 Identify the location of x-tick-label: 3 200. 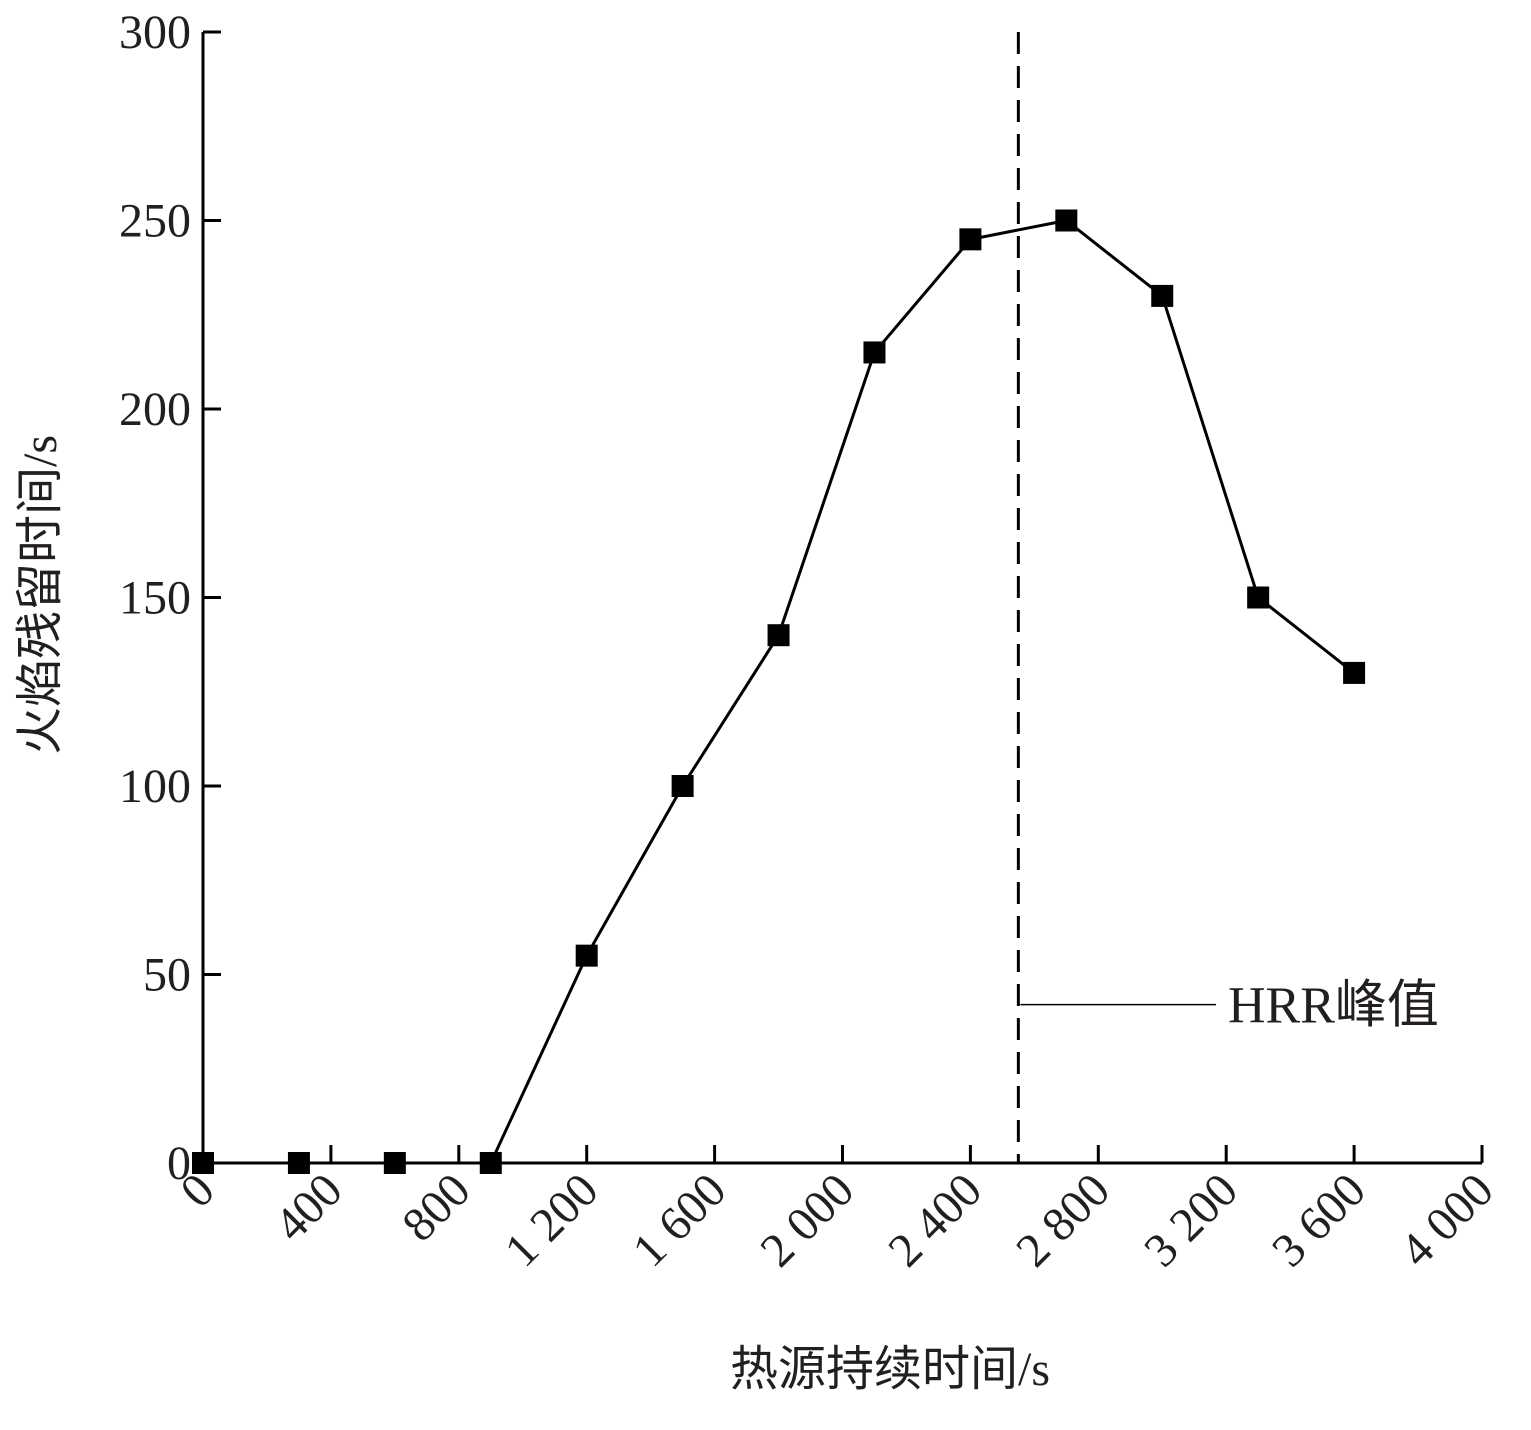
(1191, 1220).